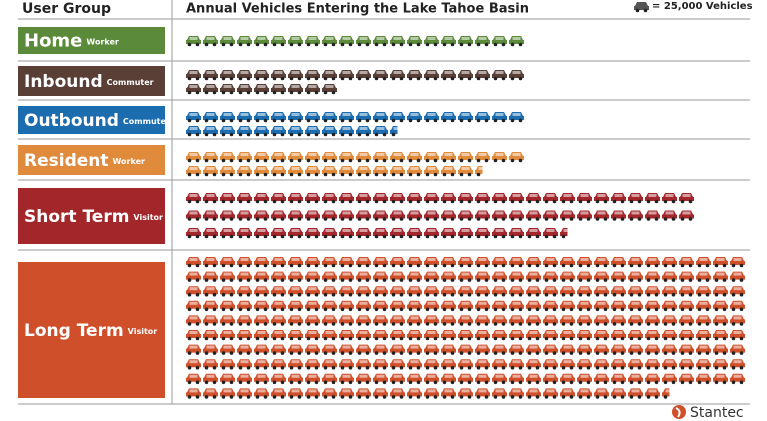 Image resolution: width=767 pixels, height=421 pixels. Describe the element at coordinates (84, 161) in the screenshot. I see `group-label: Resident Worker` at that location.